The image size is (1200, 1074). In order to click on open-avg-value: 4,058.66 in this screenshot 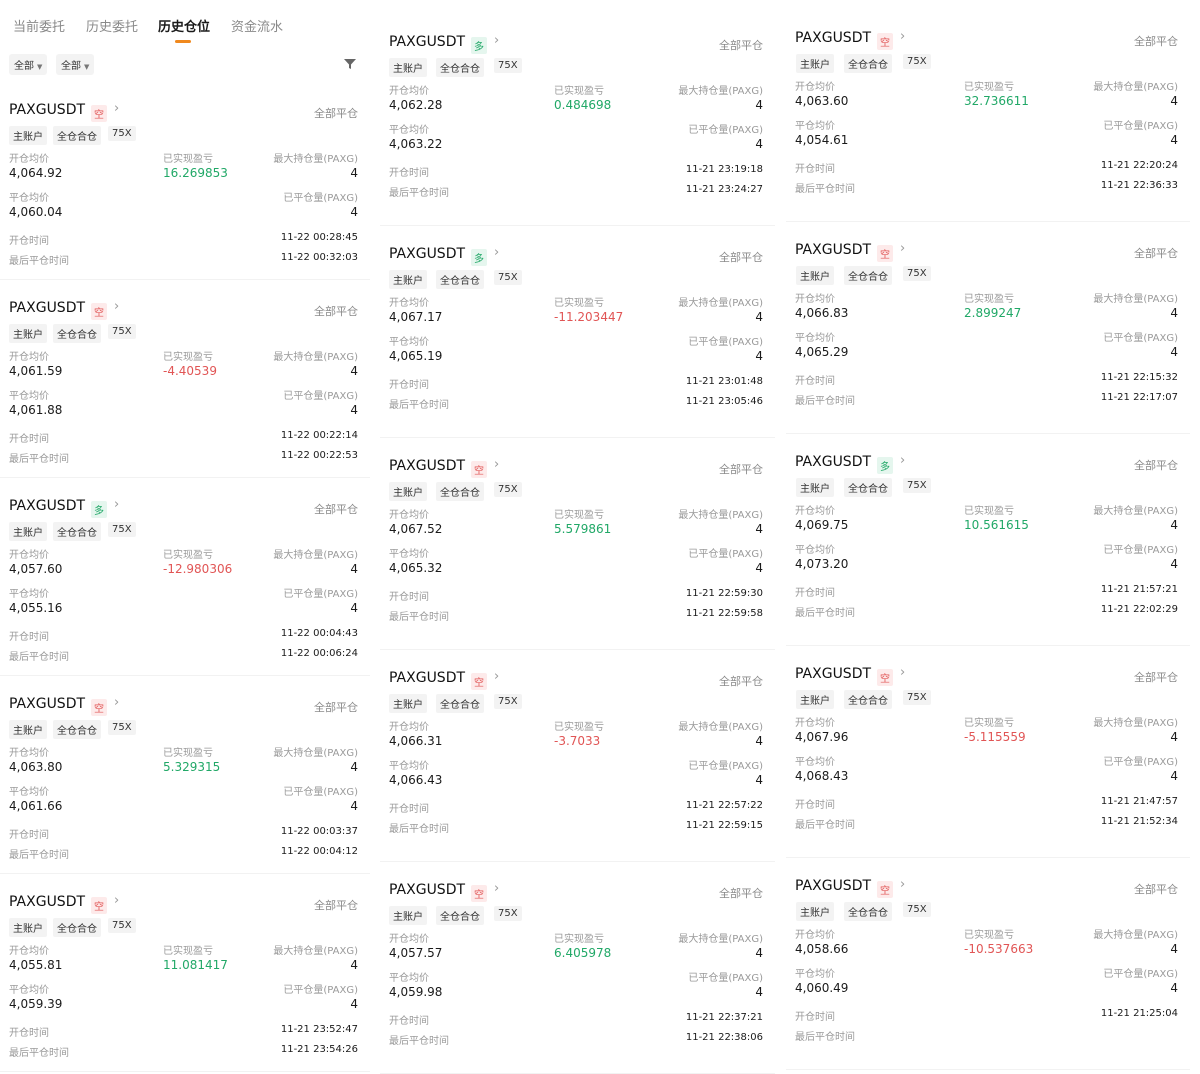, I will do `click(822, 949)`.